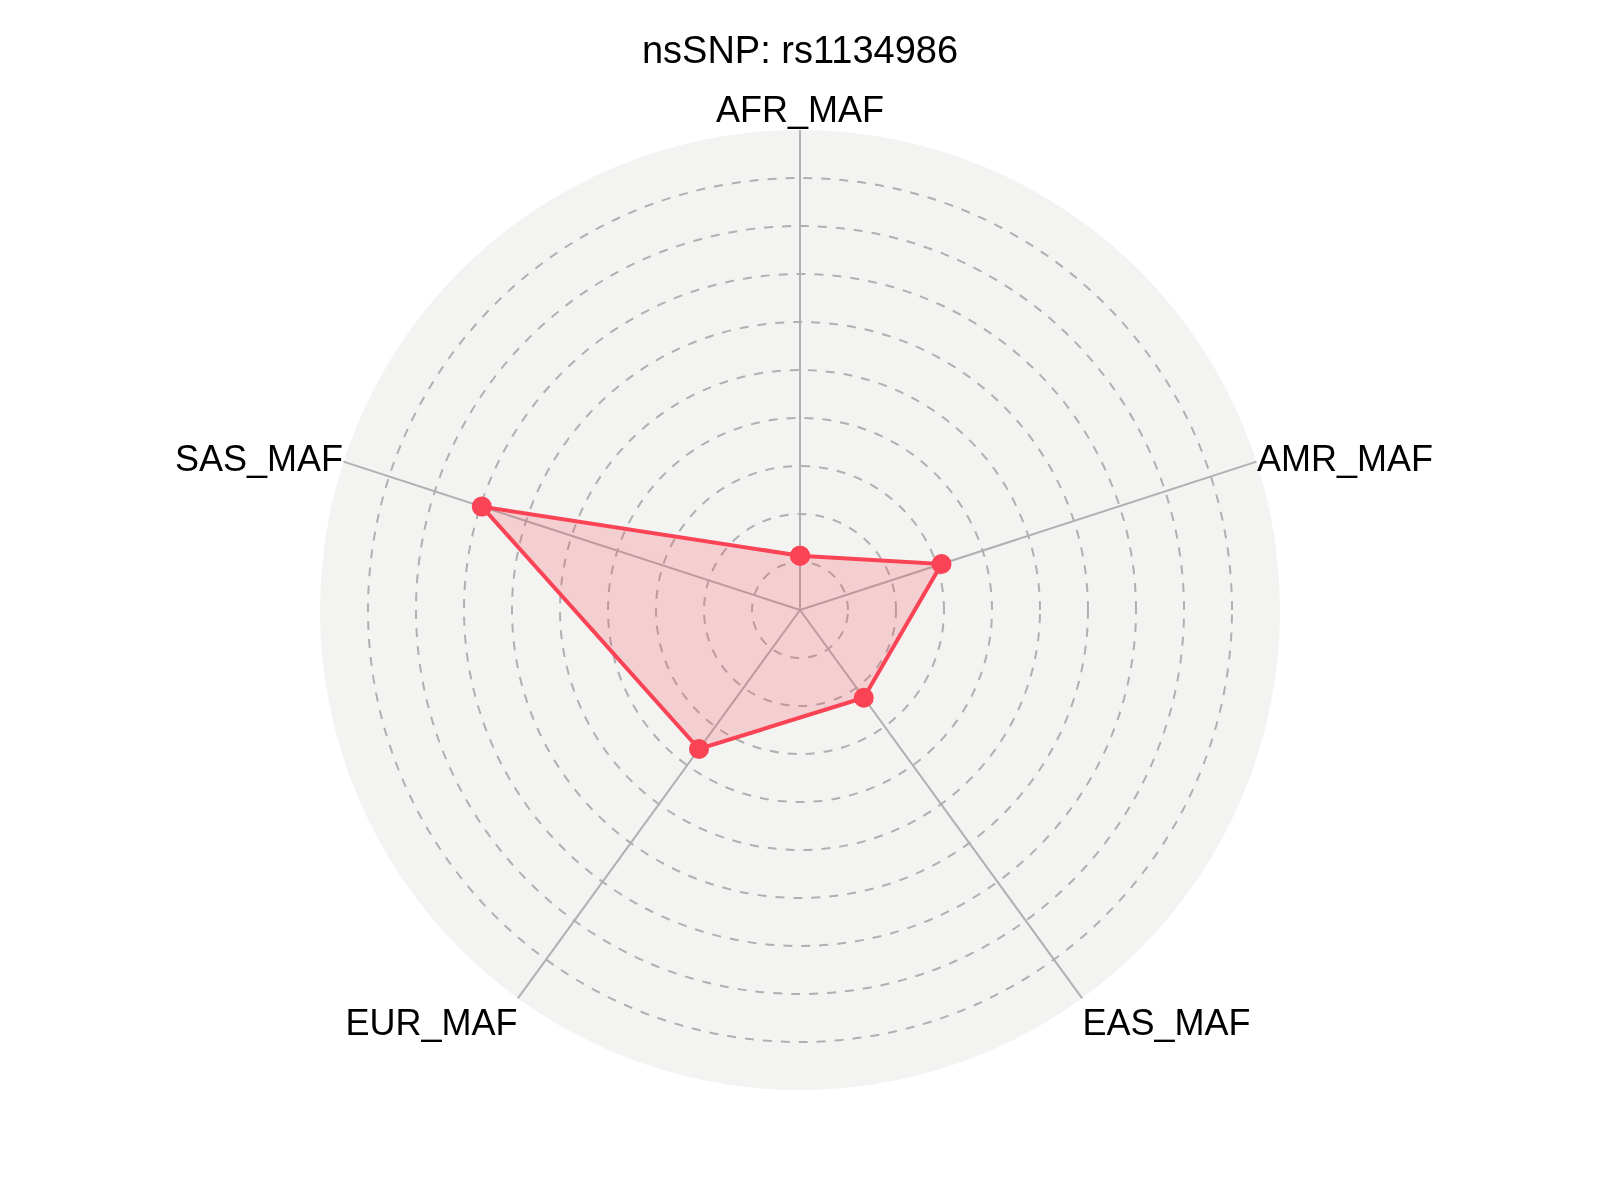  I want to click on spoke-label: AFR_MAF, so click(800, 110).